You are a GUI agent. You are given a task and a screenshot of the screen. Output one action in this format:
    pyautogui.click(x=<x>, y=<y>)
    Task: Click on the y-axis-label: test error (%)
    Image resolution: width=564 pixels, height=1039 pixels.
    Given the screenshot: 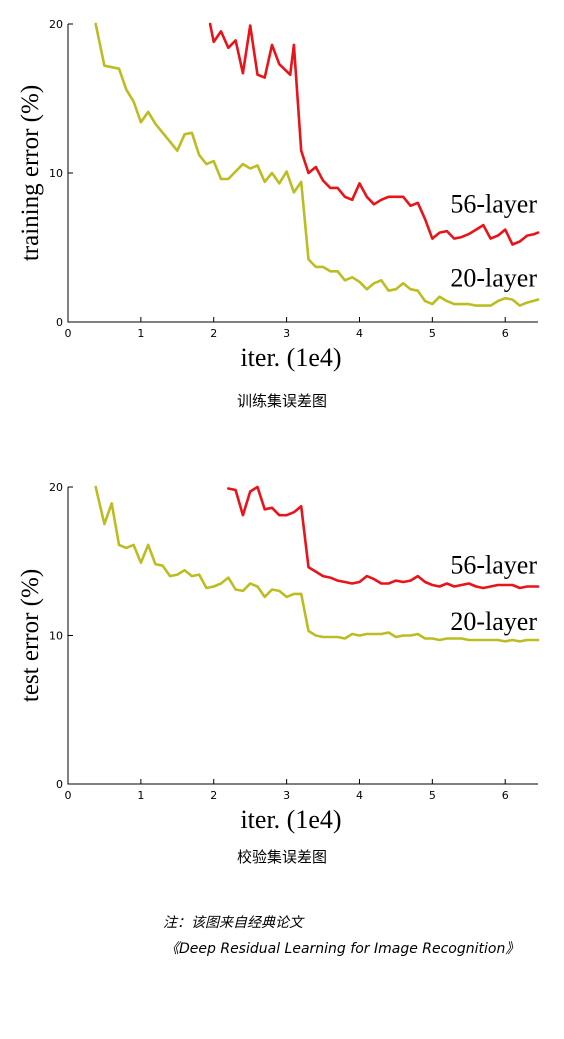 What is the action you would take?
    pyautogui.click(x=30, y=635)
    